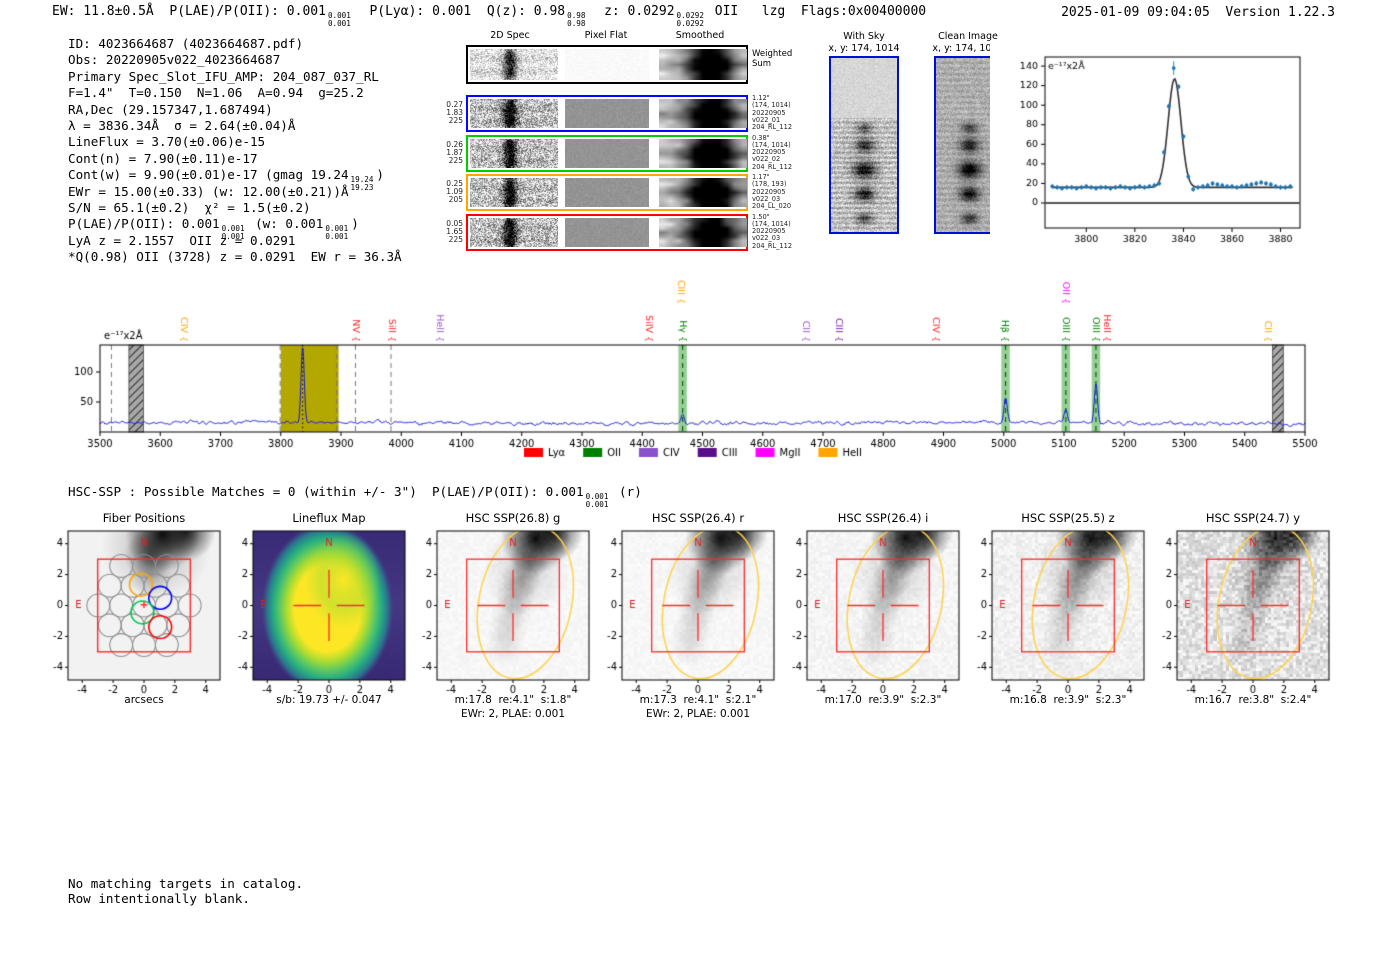  I want to click on line-fit-plot-canvas, so click(1165, 147).